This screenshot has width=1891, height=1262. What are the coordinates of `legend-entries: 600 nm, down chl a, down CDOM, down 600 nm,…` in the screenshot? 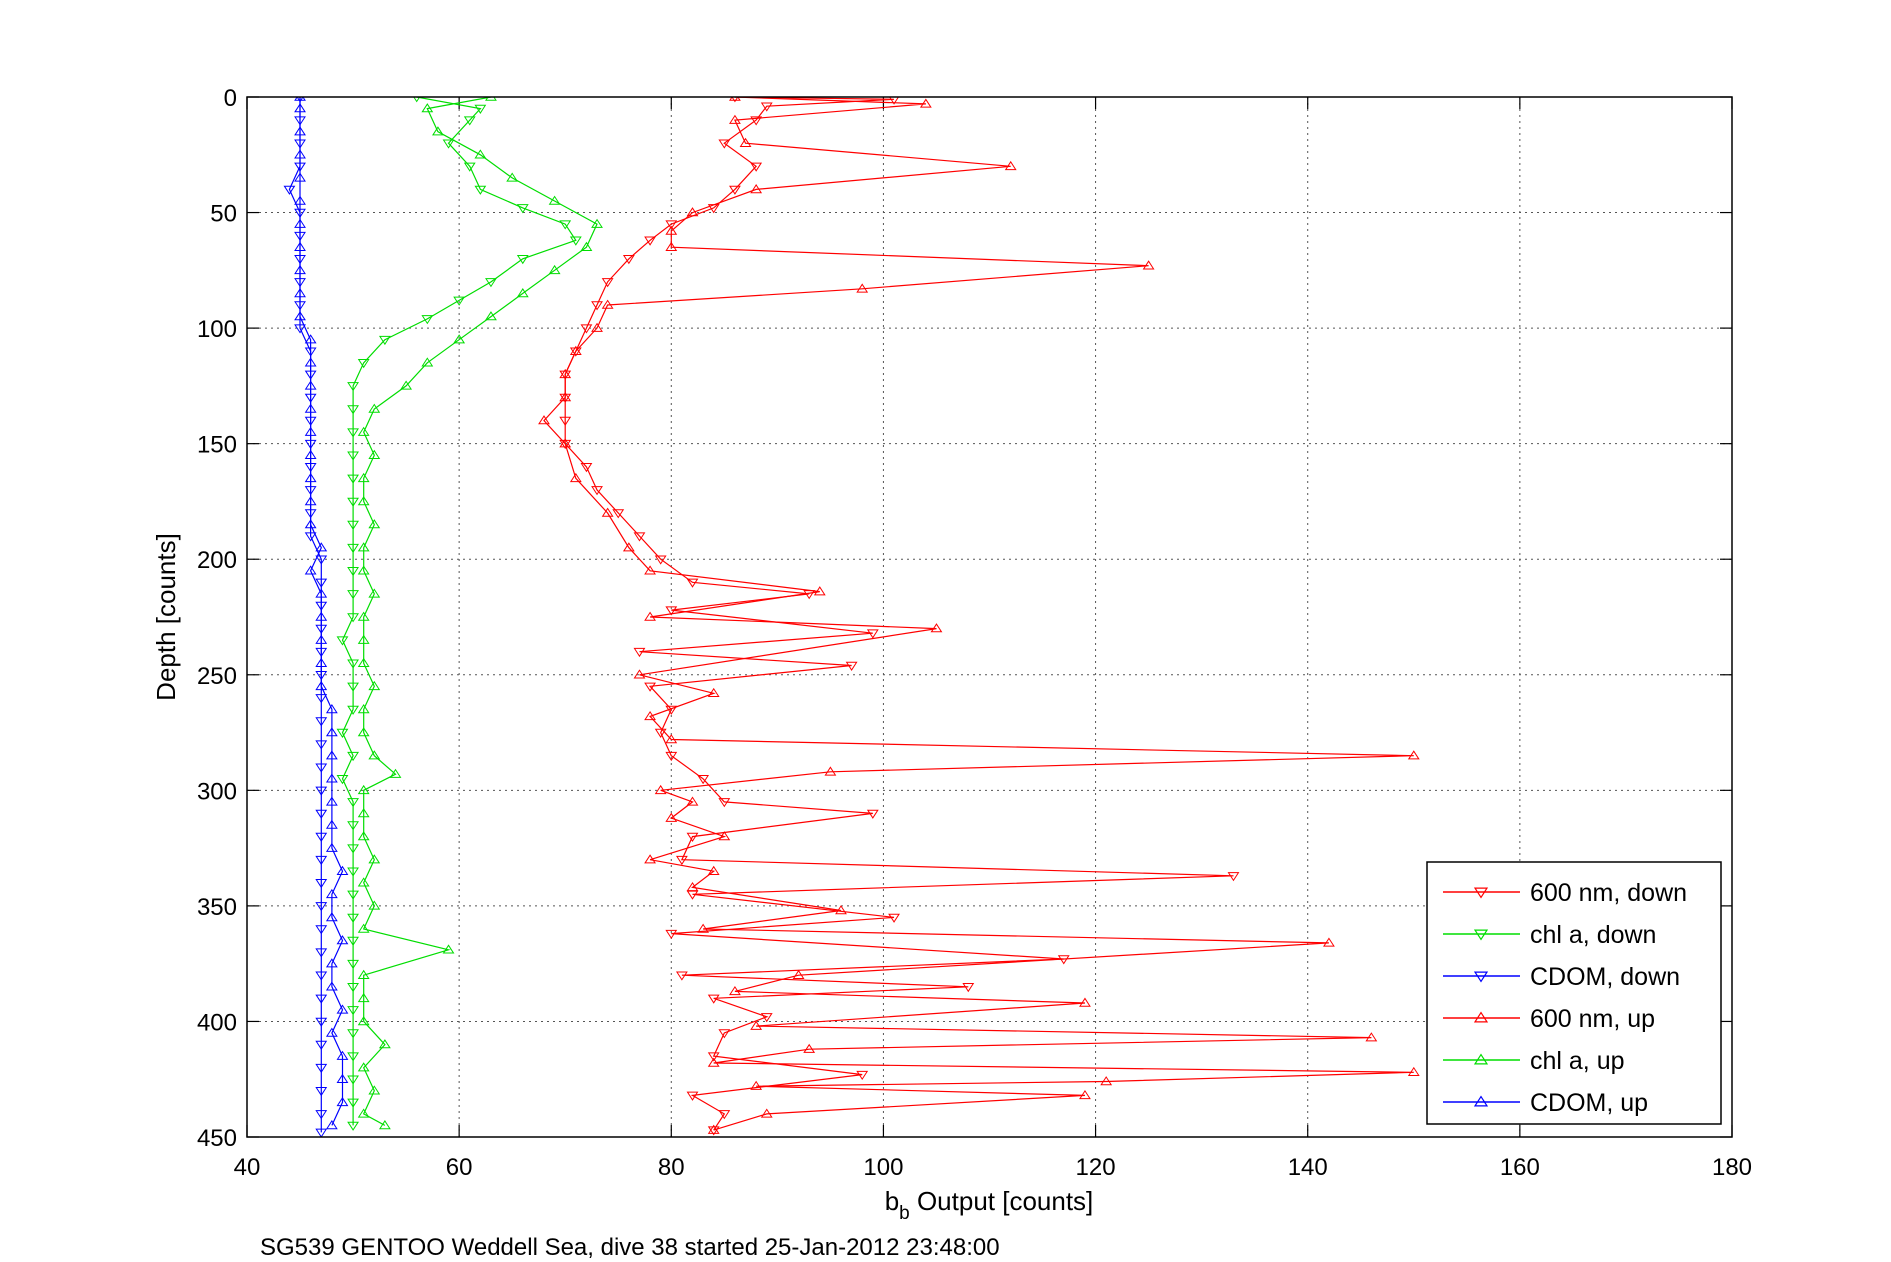 It's located at (1565, 998).